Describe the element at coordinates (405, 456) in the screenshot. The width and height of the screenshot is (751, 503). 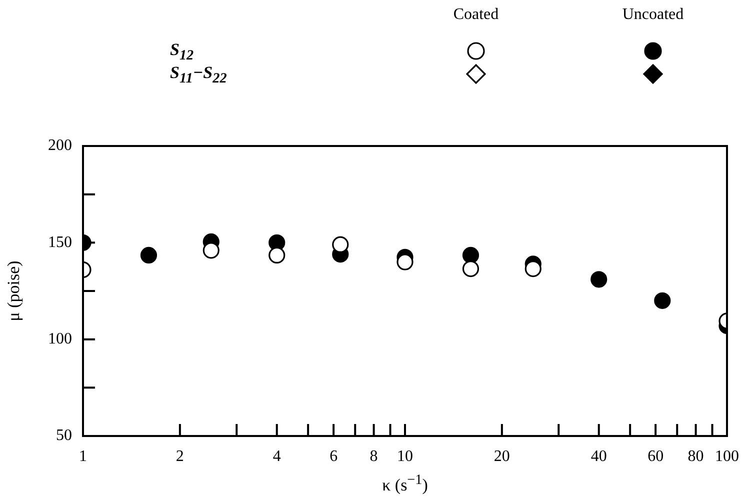
I see `x-tick-label: 10` at that location.